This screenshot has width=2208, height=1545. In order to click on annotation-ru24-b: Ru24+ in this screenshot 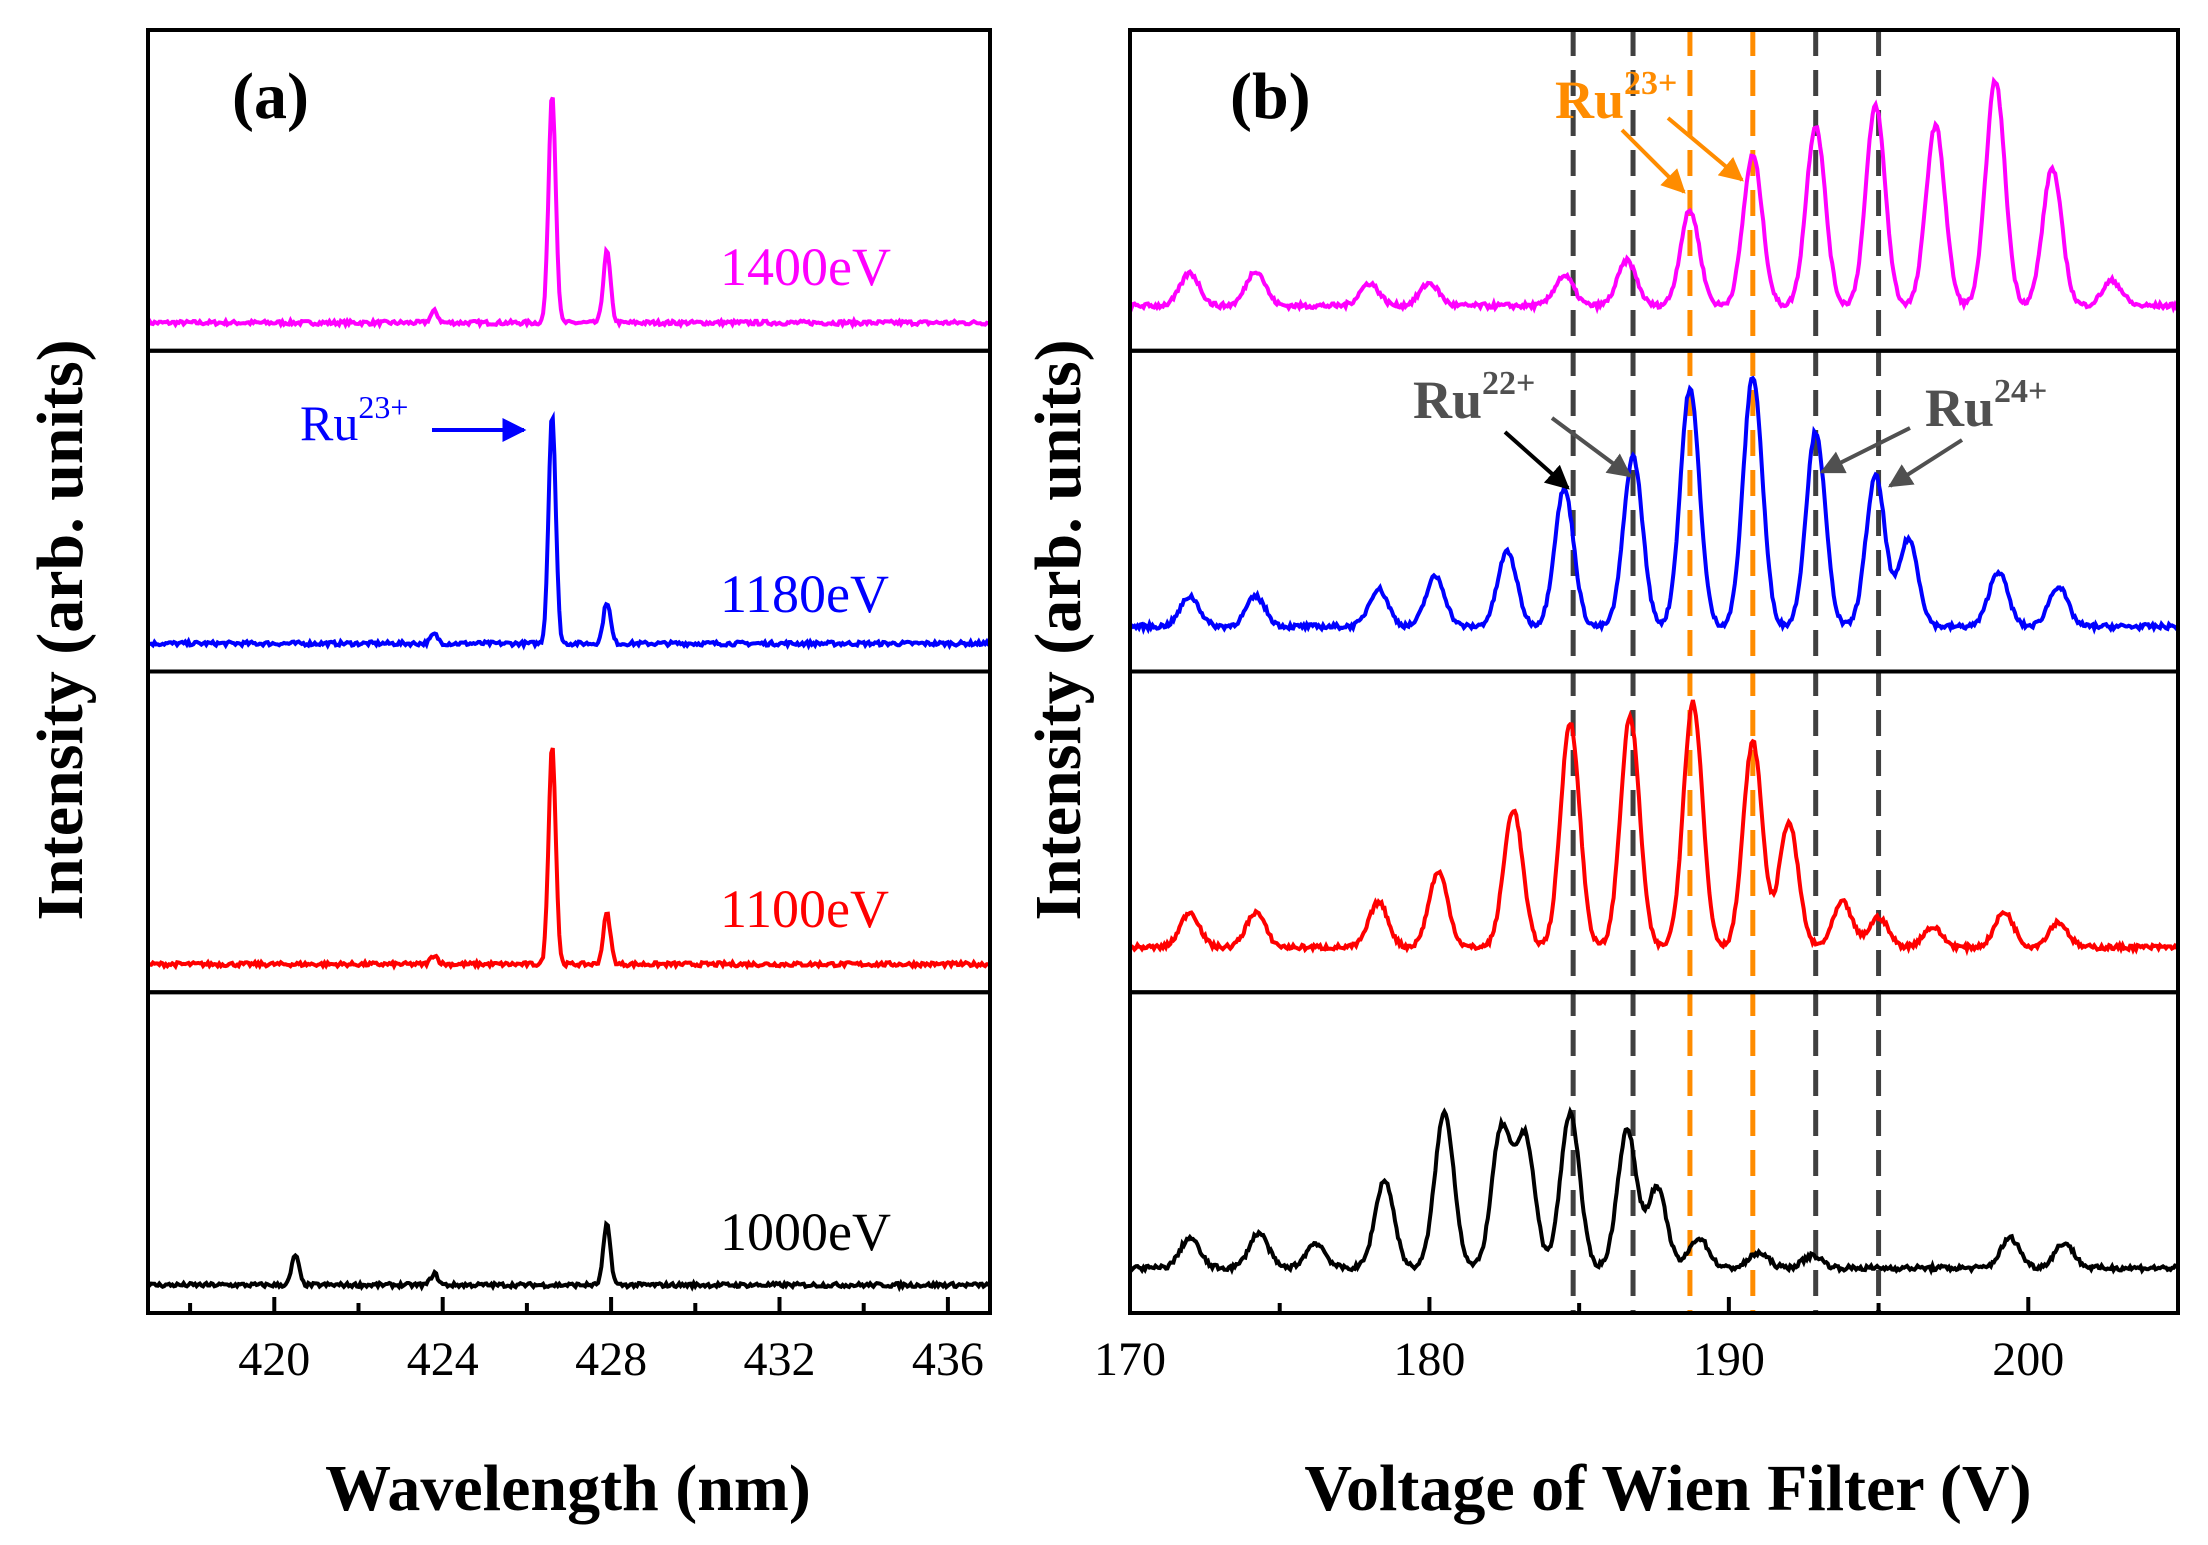, I will do `click(1933, 430)`.